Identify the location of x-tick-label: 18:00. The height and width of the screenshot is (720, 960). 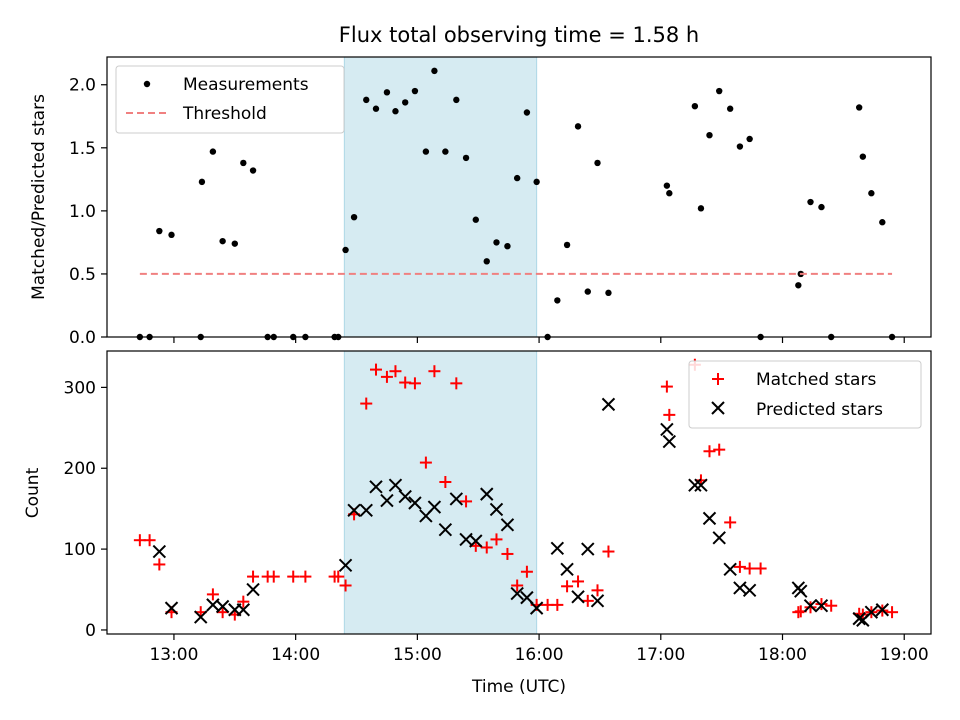
(782, 655).